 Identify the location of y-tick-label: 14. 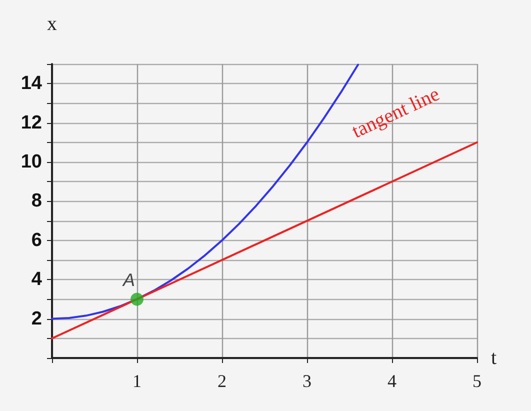
(31, 83).